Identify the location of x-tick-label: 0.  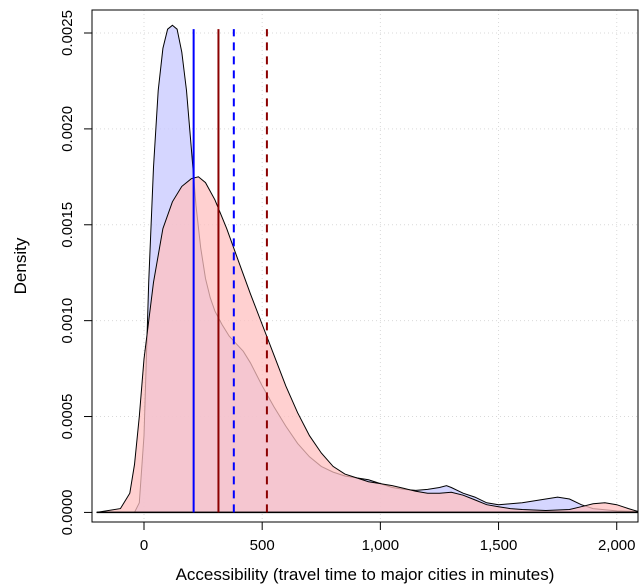
(144, 545).